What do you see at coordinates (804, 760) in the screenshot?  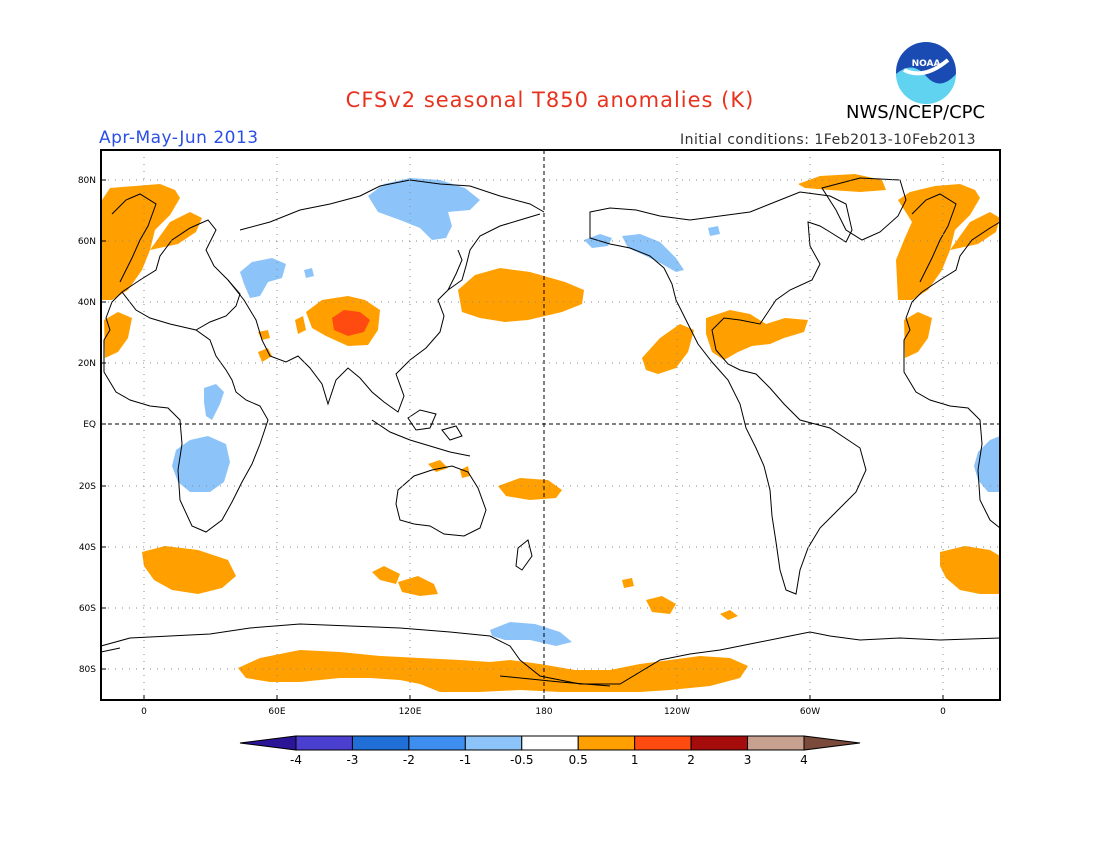 I see `colorbar-label: 4` at bounding box center [804, 760].